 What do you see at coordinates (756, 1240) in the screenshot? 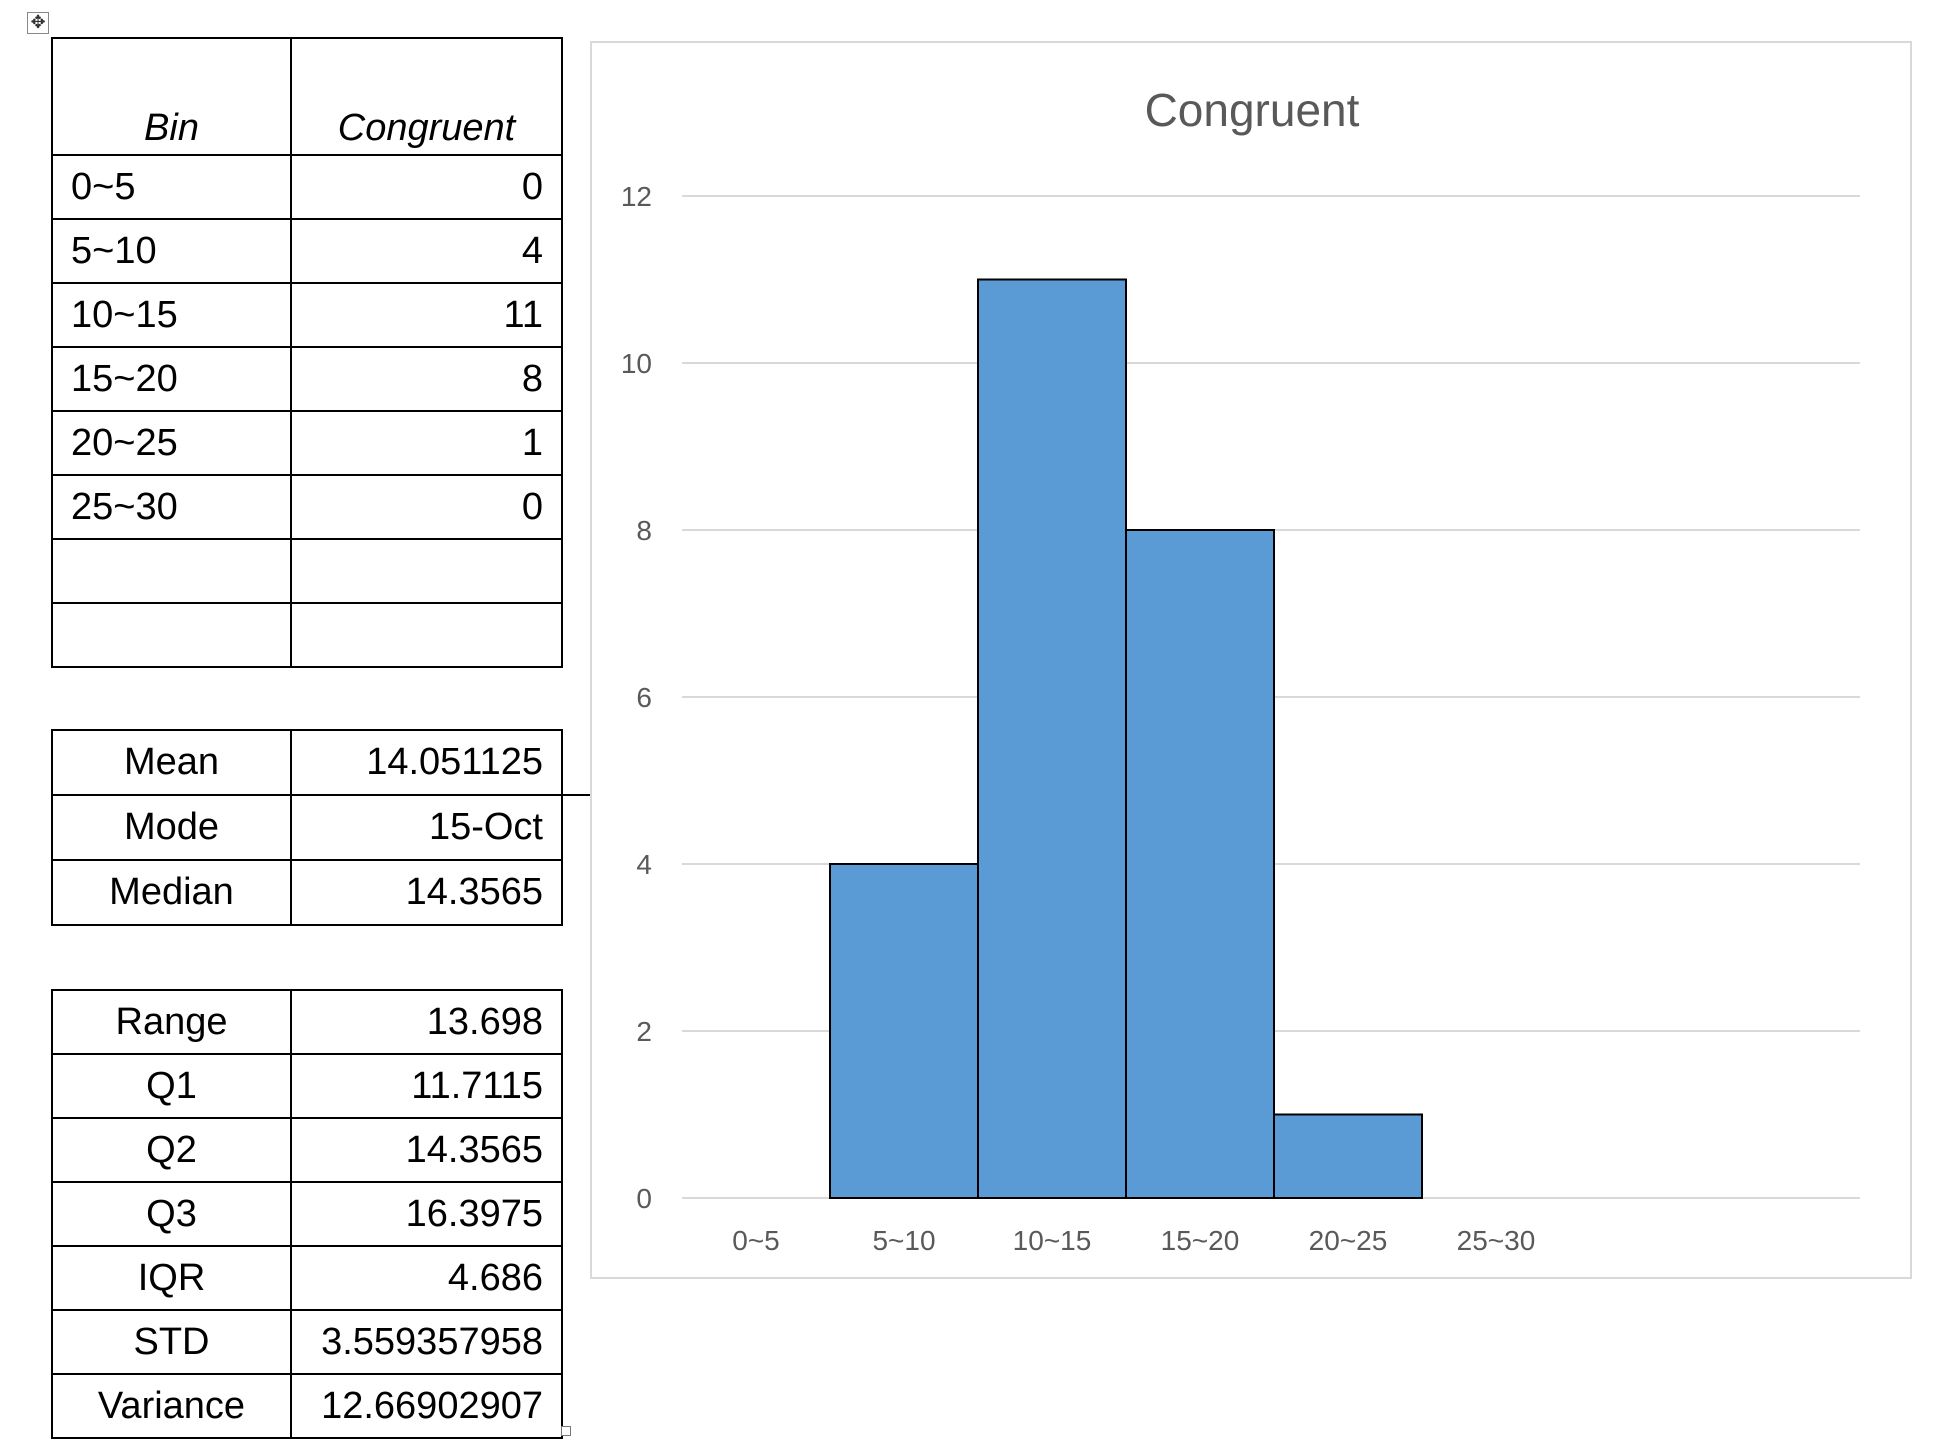
I see `x-tick-label: 0~5` at bounding box center [756, 1240].